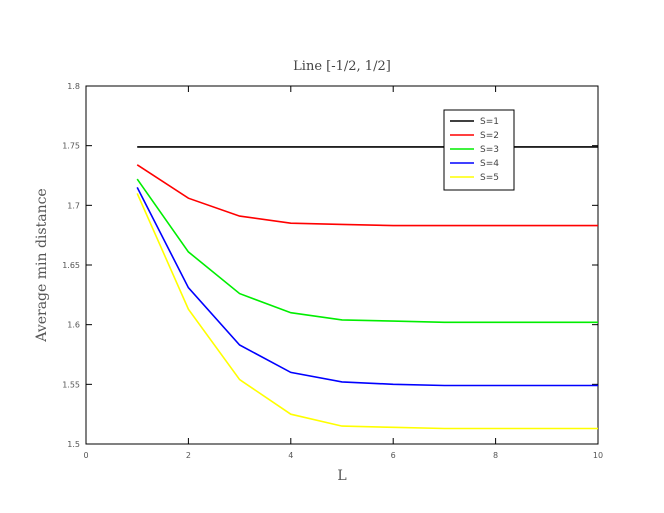  What do you see at coordinates (188, 455) in the screenshot?
I see `x-tick-label: 2` at bounding box center [188, 455].